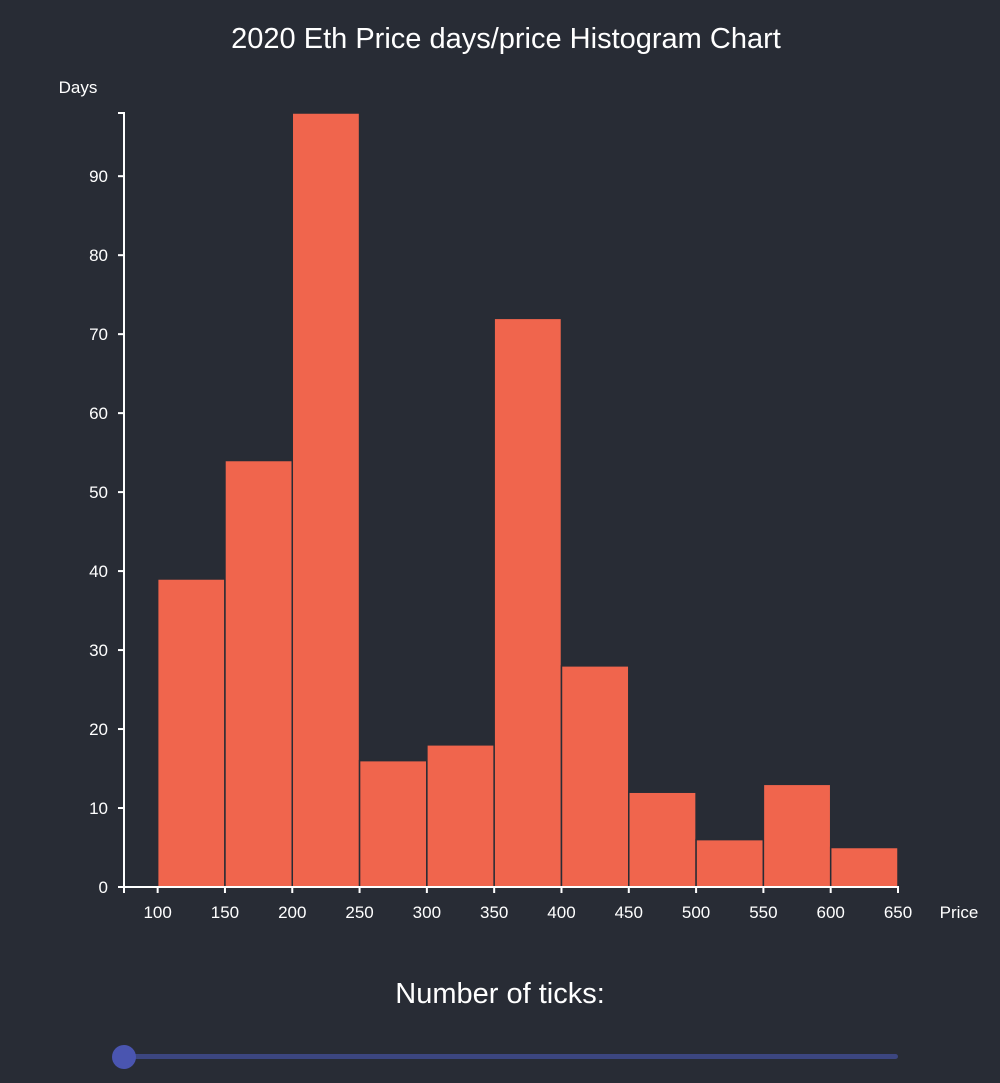  What do you see at coordinates (121, 500) in the screenshot?
I see `y-axis-line` at bounding box center [121, 500].